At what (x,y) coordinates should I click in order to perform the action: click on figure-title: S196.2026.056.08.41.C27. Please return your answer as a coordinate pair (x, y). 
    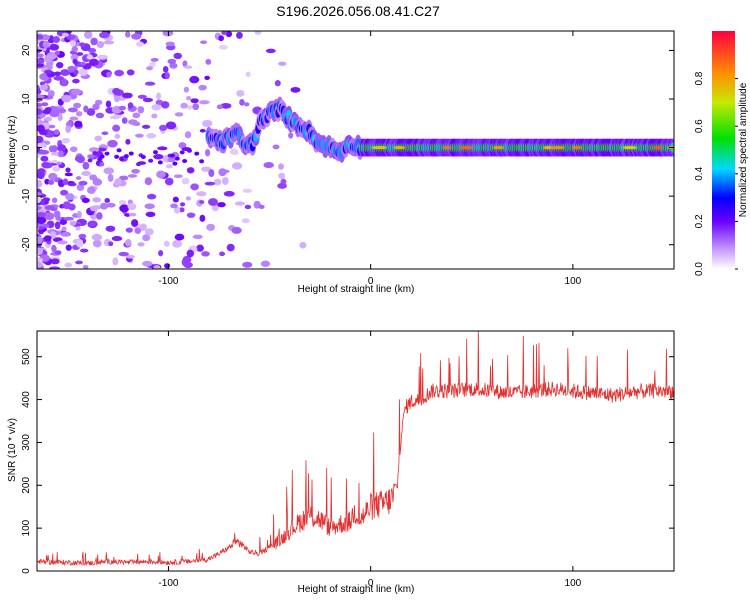
    Looking at the image, I should click on (358, 11).